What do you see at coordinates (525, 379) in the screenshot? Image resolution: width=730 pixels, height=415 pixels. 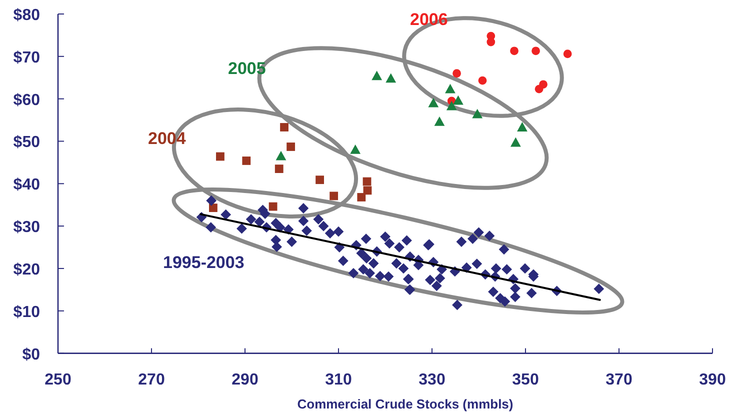 I see `x-tick-label: 350` at bounding box center [525, 379].